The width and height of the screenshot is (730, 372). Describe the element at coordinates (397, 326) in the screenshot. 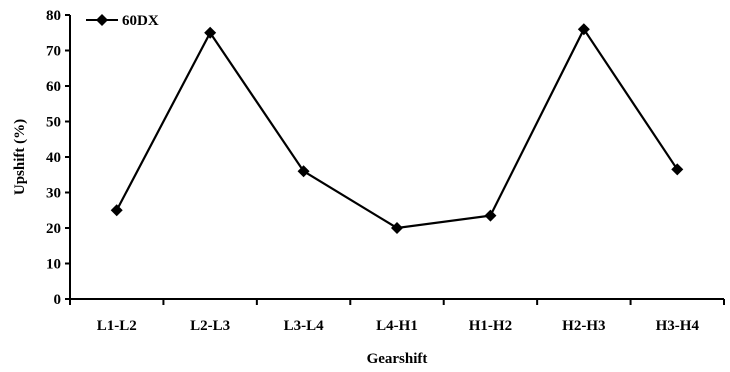

I see `x-tick-label: L4-H1` at that location.